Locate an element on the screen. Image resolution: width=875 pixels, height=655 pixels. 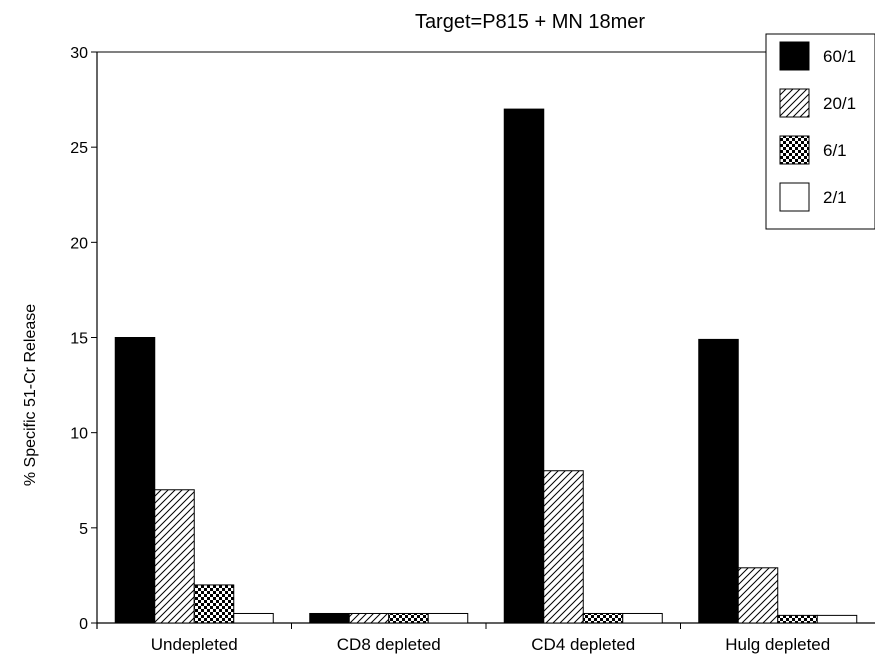
legend-label: 2/1 is located at coordinates (835, 197).